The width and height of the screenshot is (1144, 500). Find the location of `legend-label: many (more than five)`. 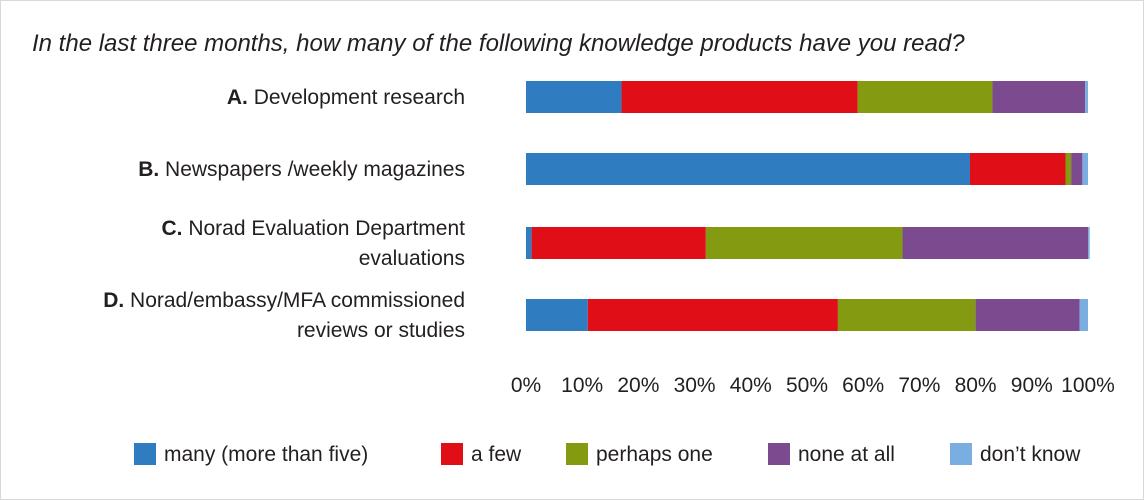

legend-label: many (more than five) is located at coordinates (266, 454).